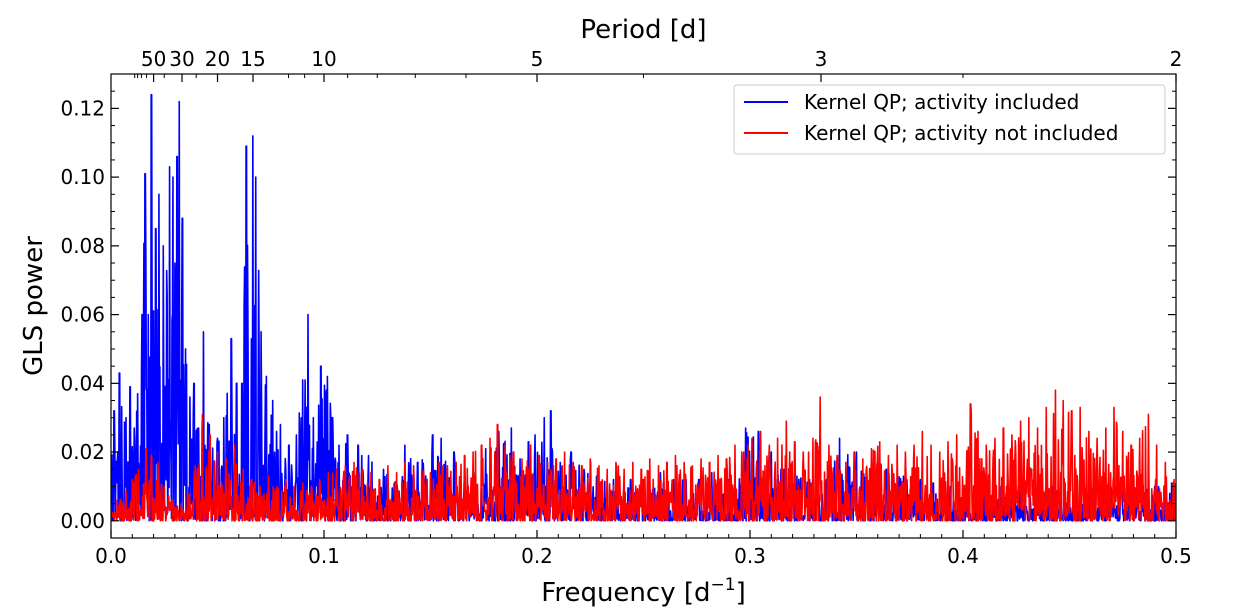 This screenshot has height=613, width=1238. I want to click on top-tick-label: 50, so click(153, 59).